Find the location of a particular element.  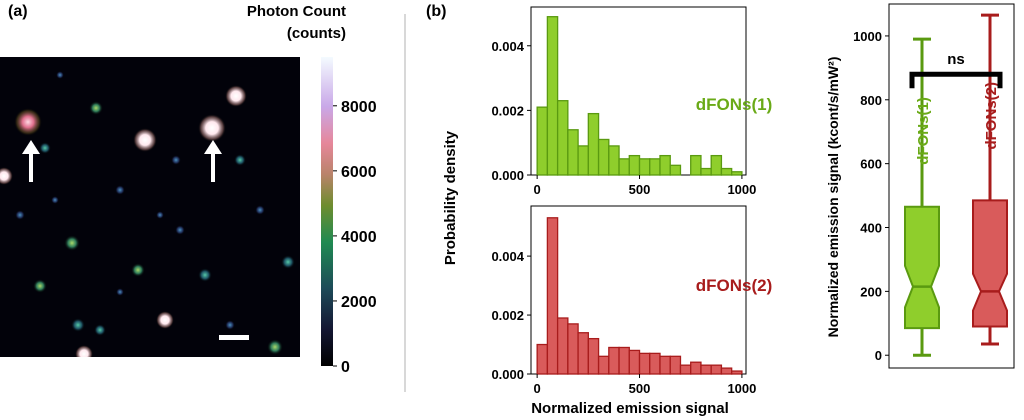

scale-bar is located at coordinates (234, 337).